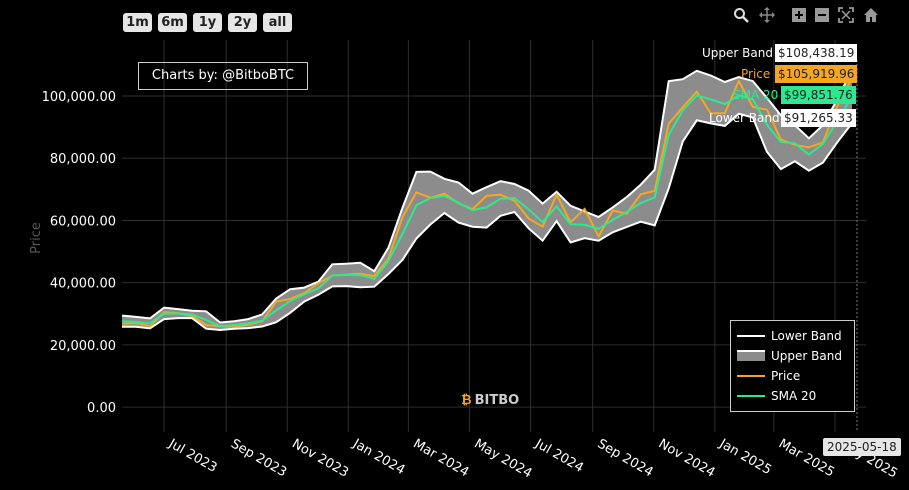  I want to click on home-icon, so click(871, 15).